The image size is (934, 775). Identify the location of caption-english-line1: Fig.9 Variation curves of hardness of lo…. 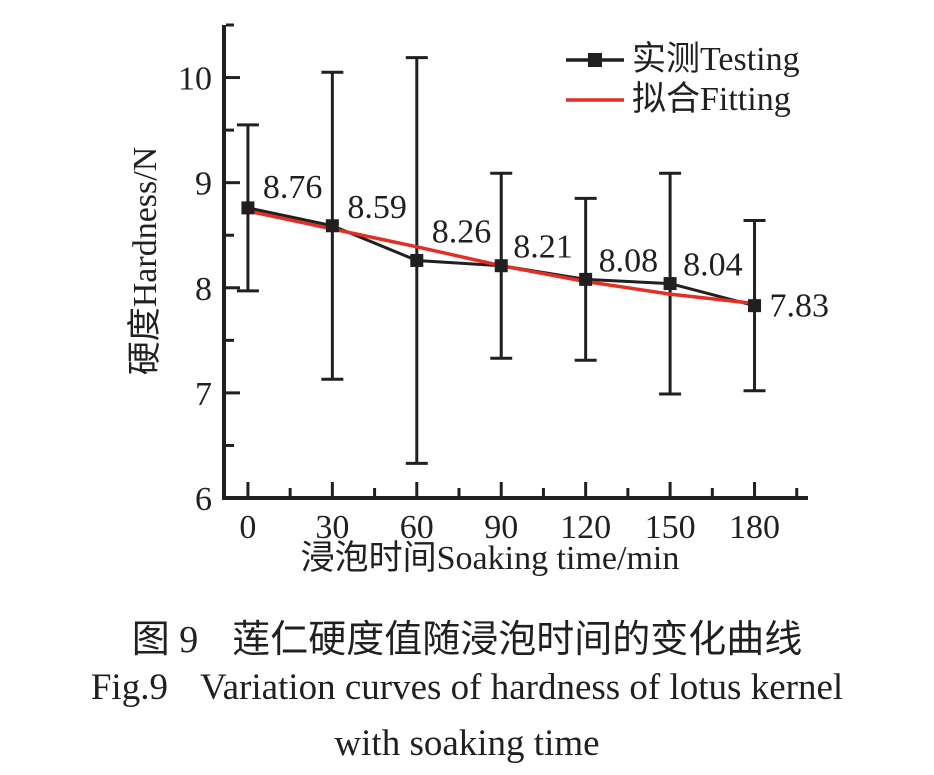
(467, 687).